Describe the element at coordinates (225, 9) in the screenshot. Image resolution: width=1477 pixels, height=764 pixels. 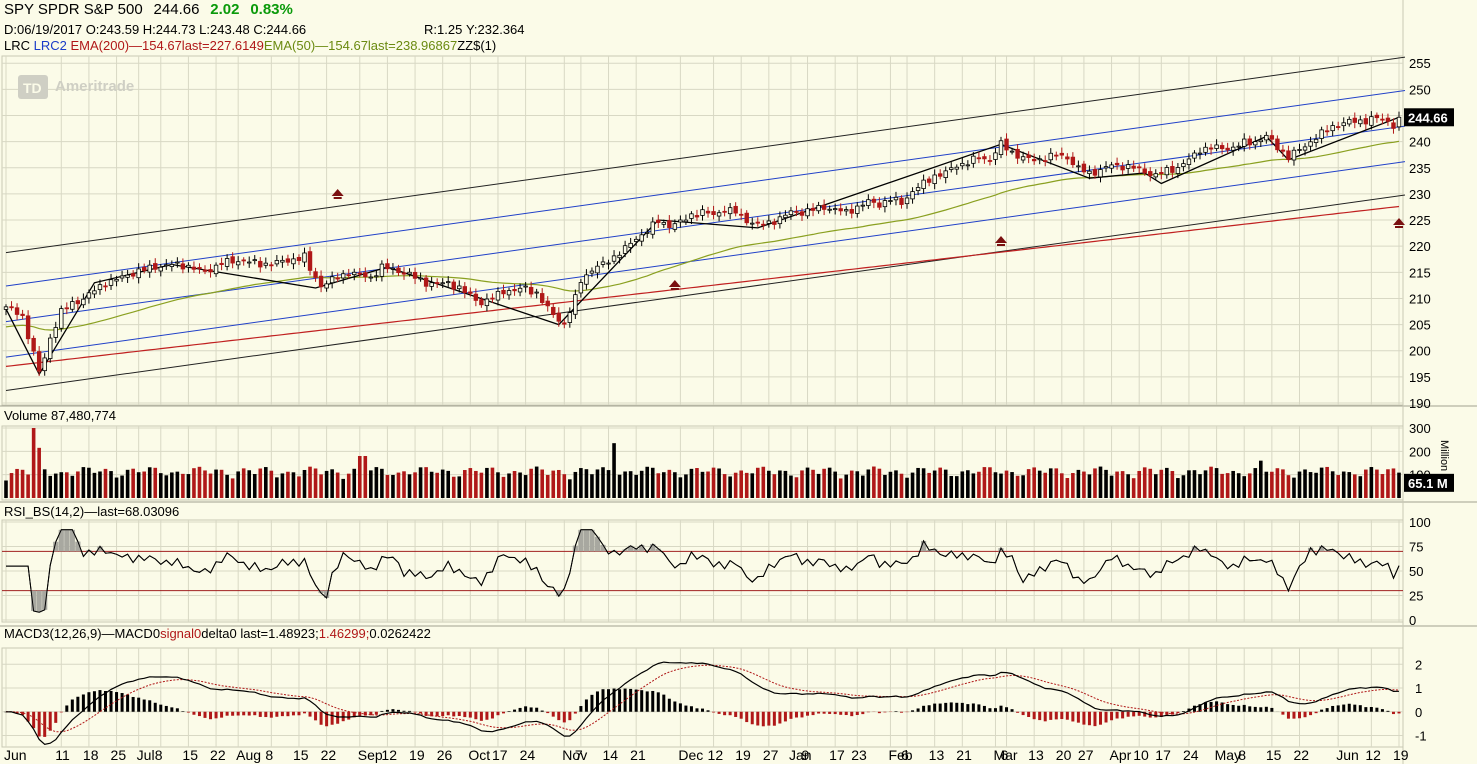
I see `price-change: 2.02` at that location.